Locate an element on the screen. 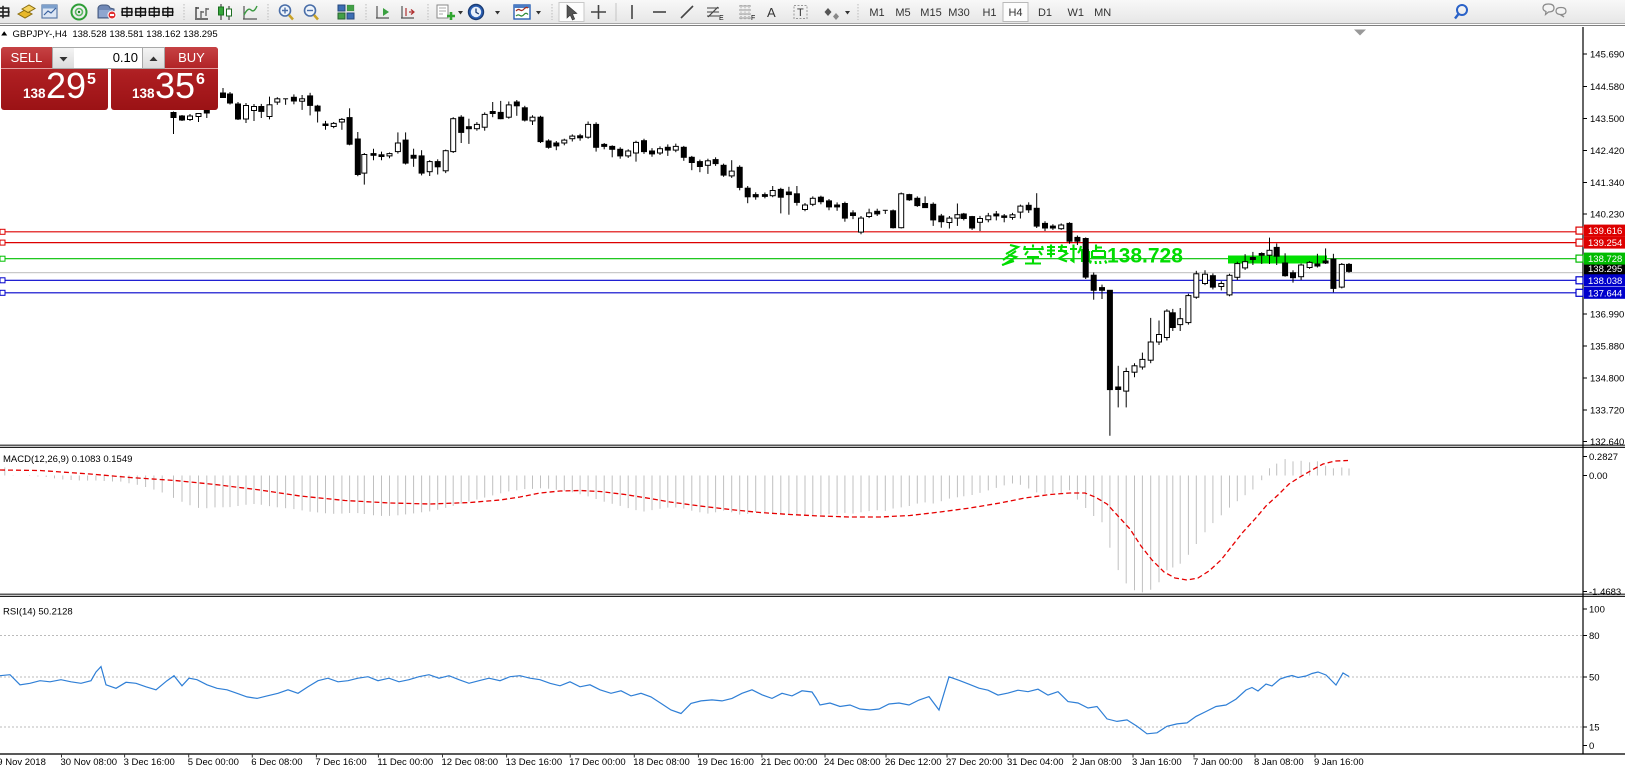 This screenshot has width=1625, height=768. svg-text: M1 is located at coordinates (876, 13).